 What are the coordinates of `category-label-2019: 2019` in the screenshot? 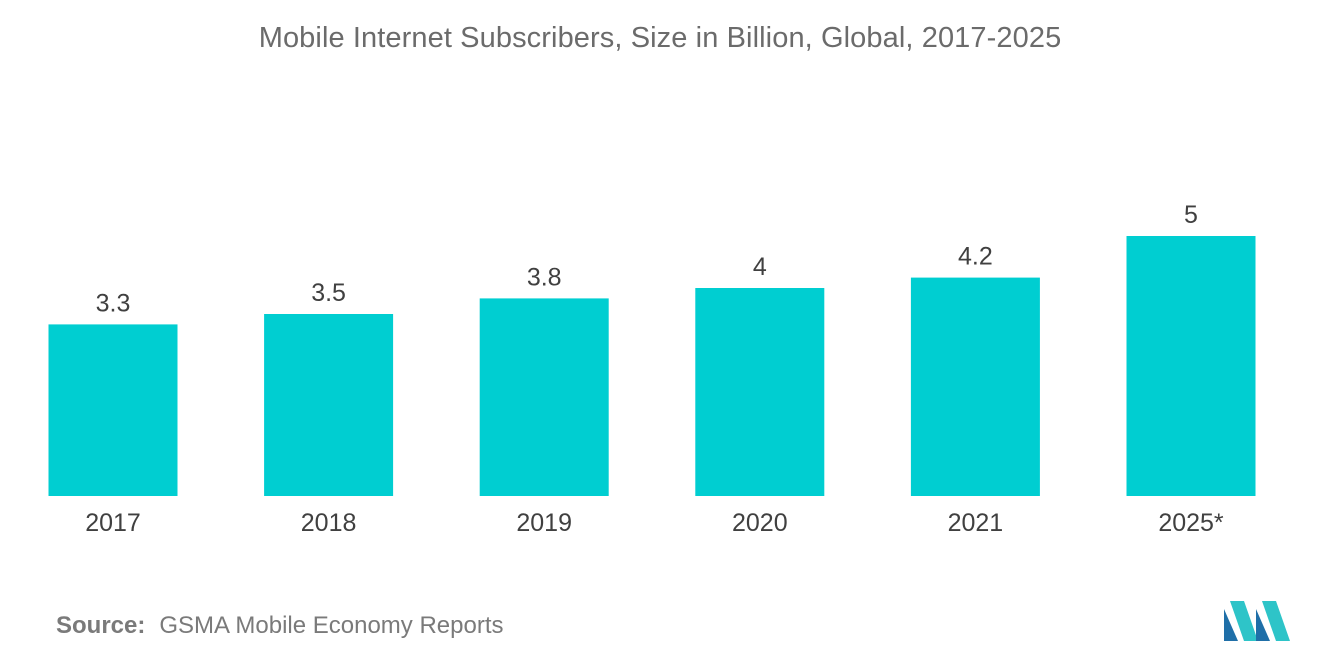 It's located at (544, 523).